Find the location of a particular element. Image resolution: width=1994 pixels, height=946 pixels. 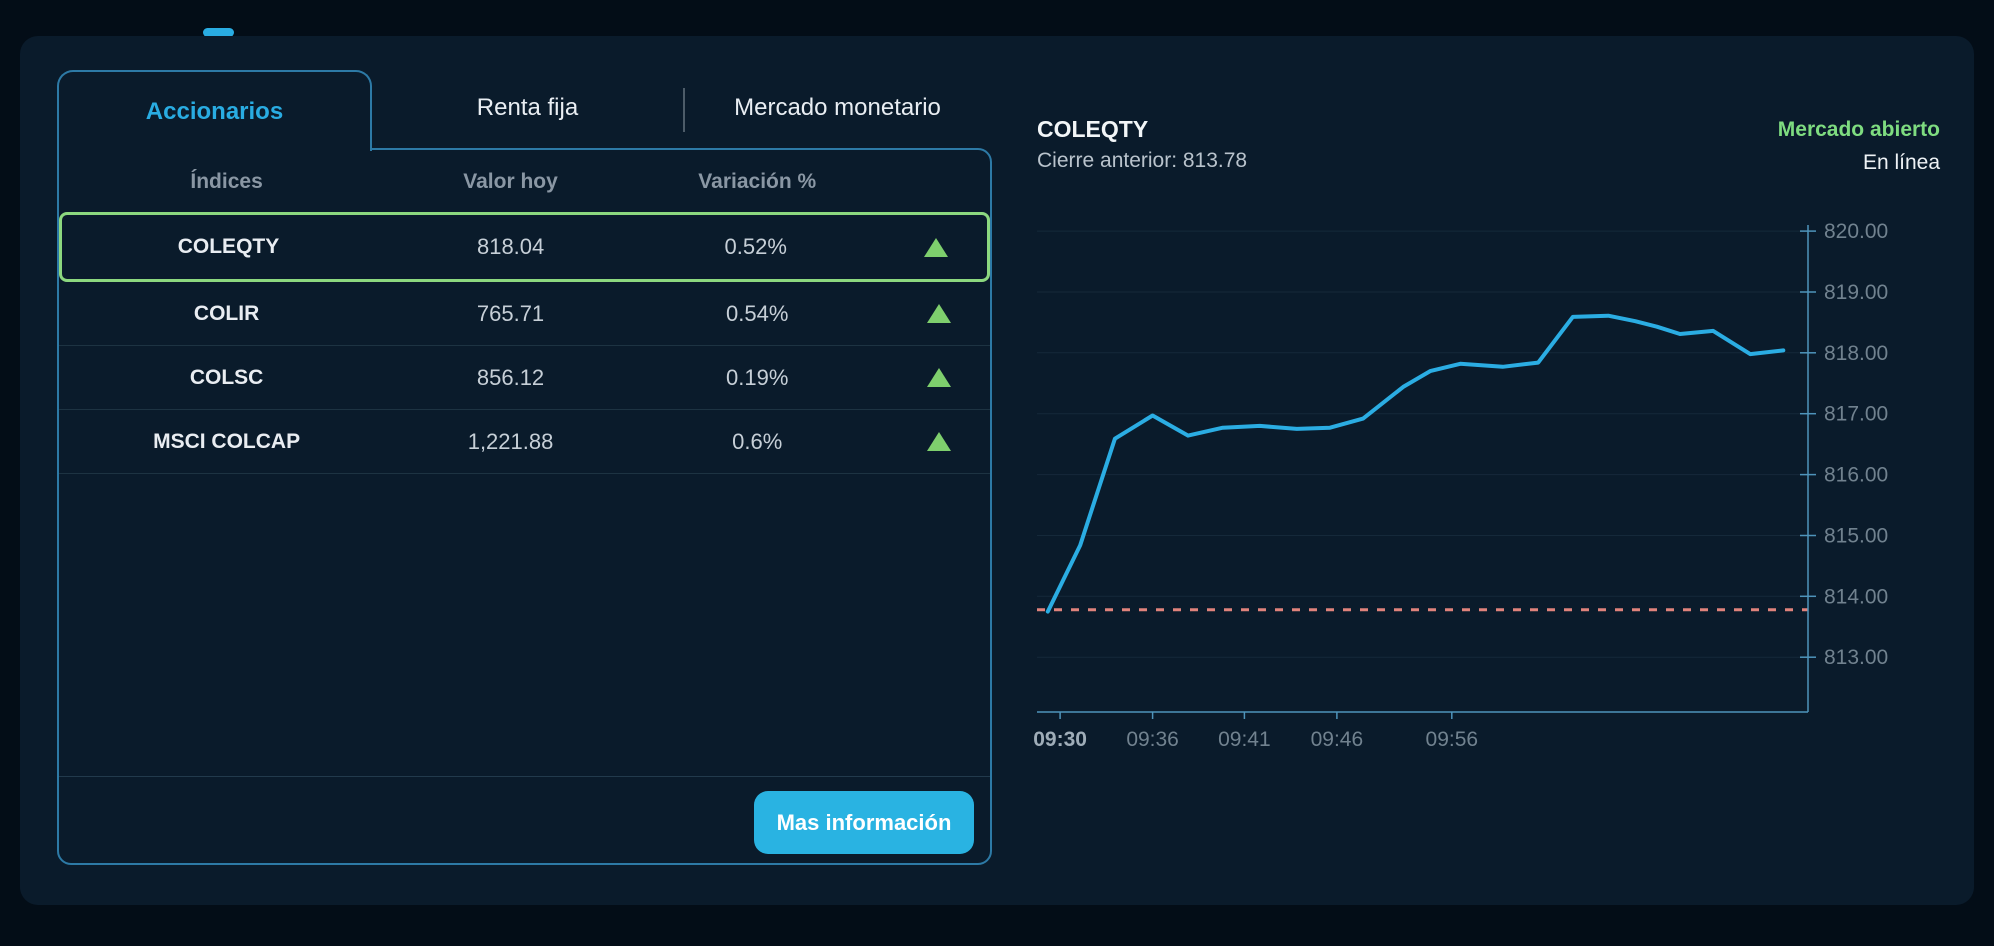

table-header-row: Índices Valor hoy Variación % is located at coordinates (524, 182).